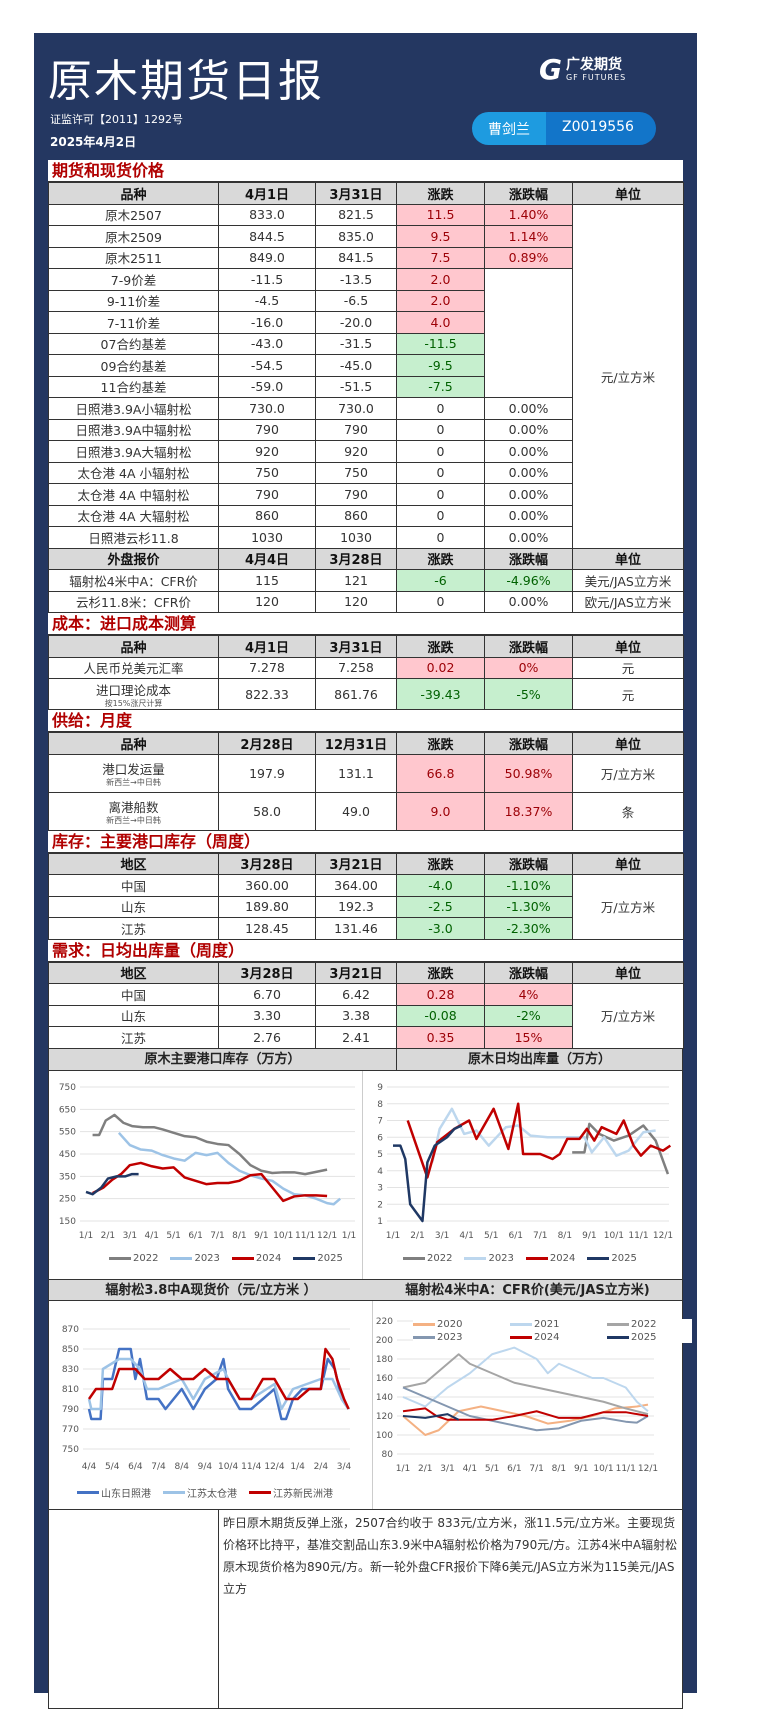 The width and height of the screenshot is (784, 1709). Describe the element at coordinates (218, 1383) in the screenshot. I see `series-line-江苏太仓港` at that location.